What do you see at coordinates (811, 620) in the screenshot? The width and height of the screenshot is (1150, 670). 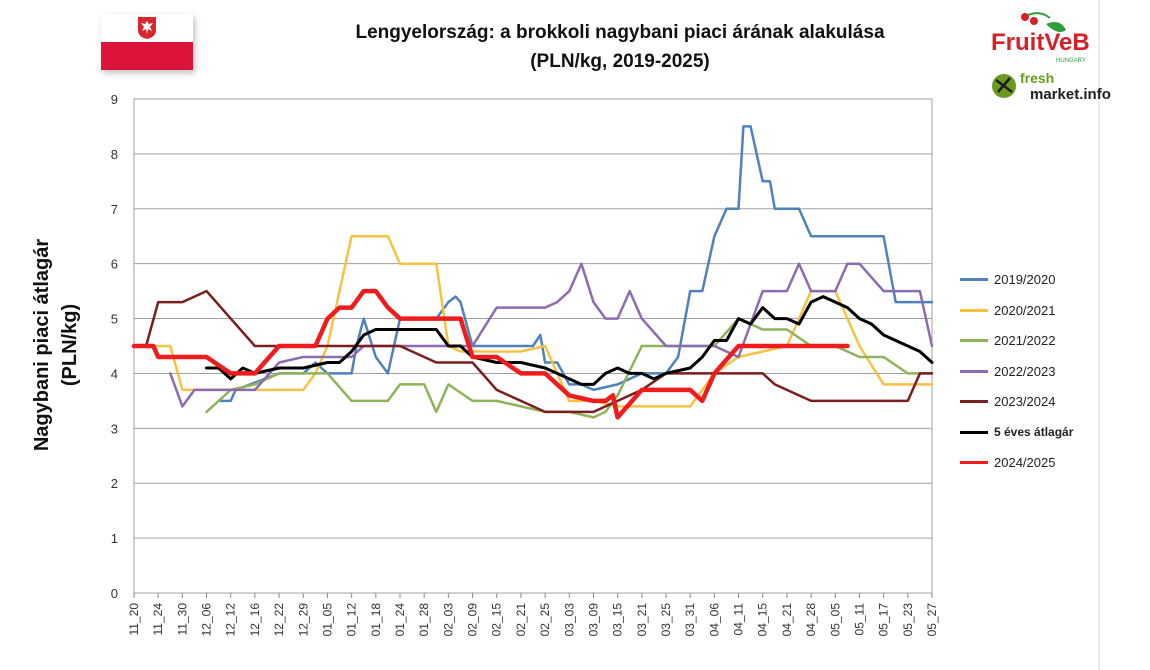 I see `x-tick-label: 04_28` at bounding box center [811, 620].